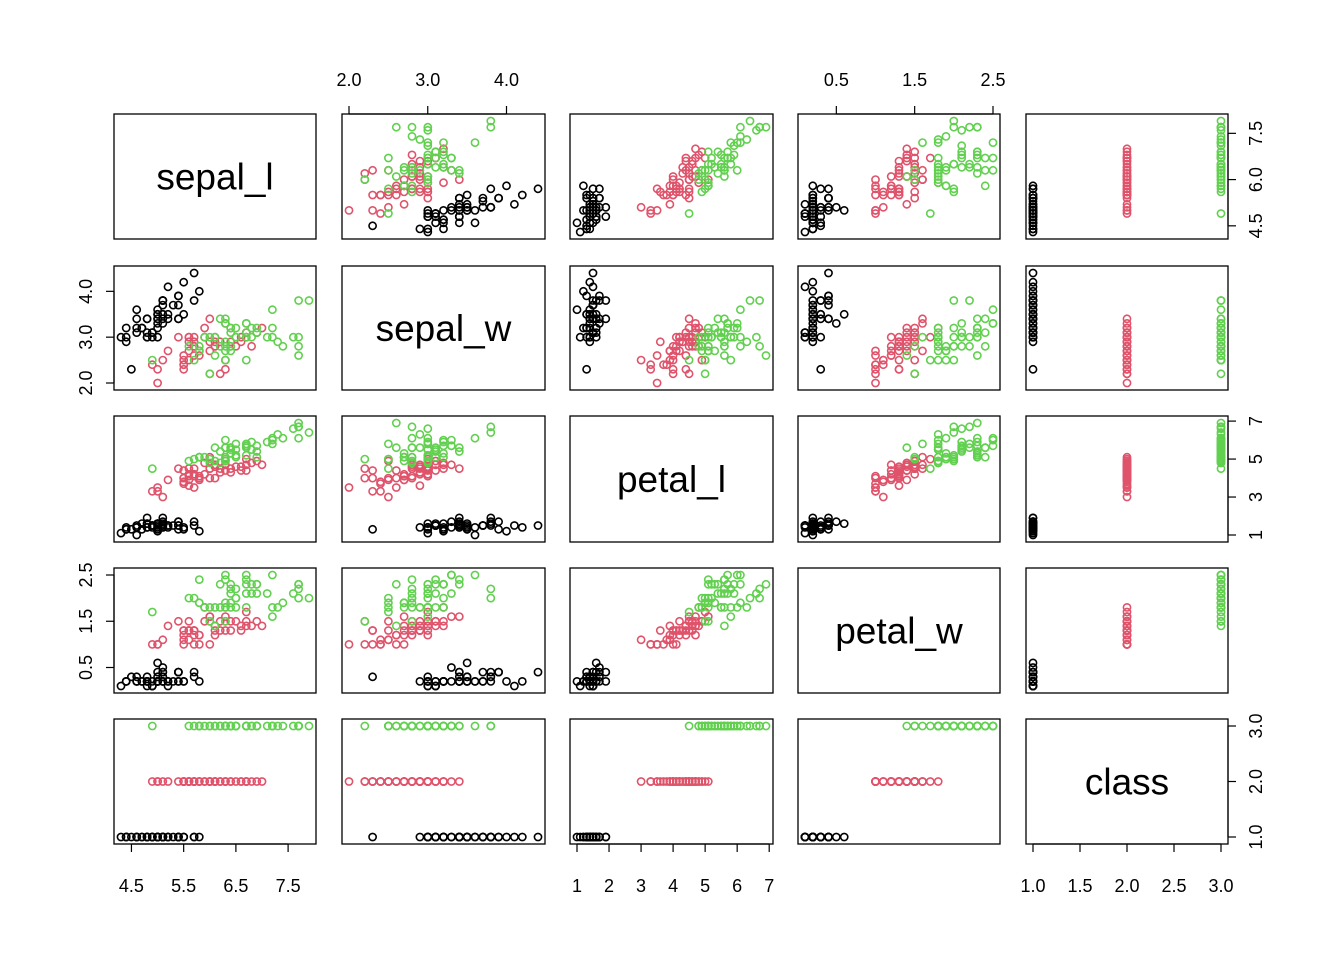 This screenshot has width=1344, height=960. I want to click on tick-label: 2.0, so click(86, 382).